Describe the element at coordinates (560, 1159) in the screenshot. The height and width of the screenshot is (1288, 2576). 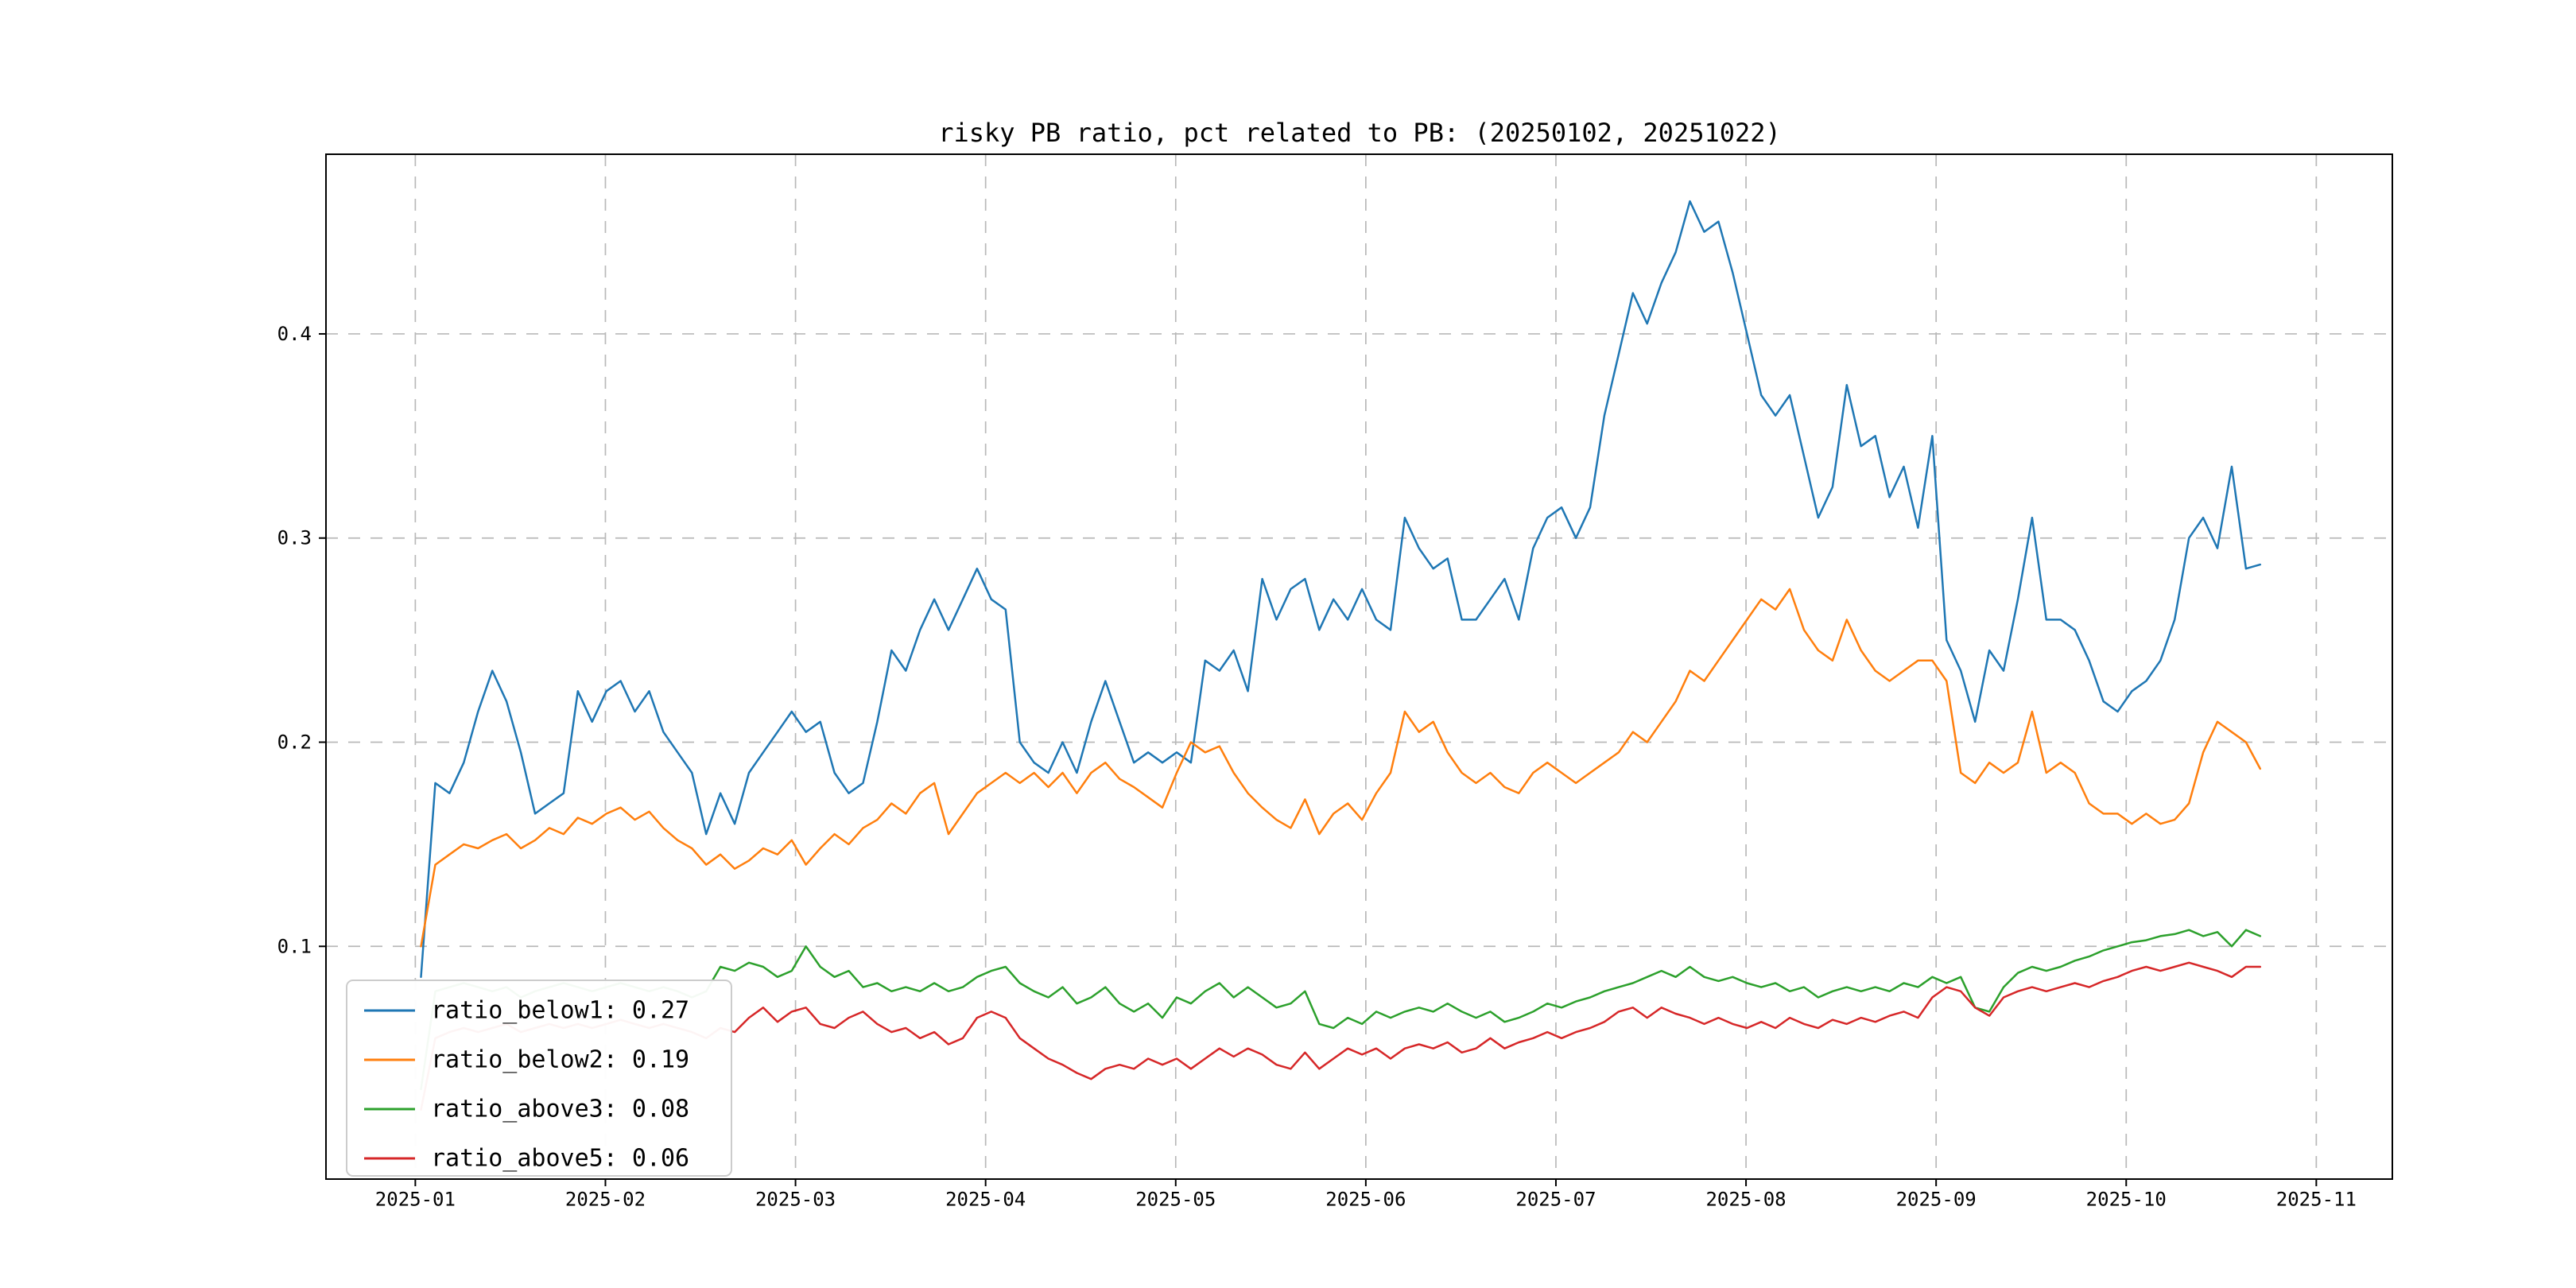
I see `legend-item-label: ratio_above5: 0.06` at that location.